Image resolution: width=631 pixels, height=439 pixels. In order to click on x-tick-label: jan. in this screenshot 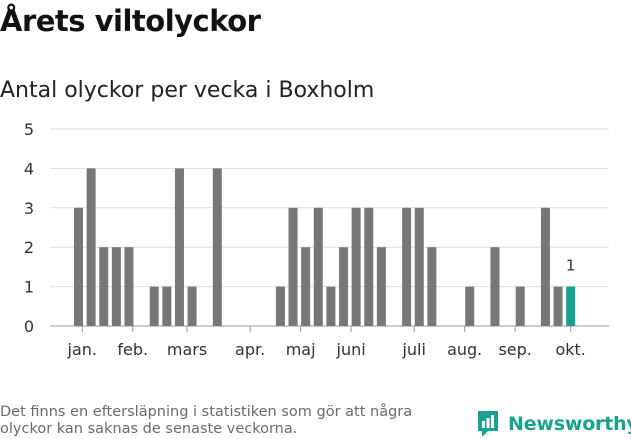, I will do `click(82, 349)`.